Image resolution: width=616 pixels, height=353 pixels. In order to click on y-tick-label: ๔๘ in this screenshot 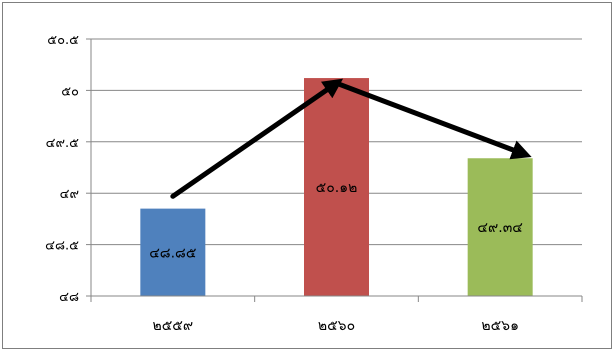, I will do `click(69, 297)`.